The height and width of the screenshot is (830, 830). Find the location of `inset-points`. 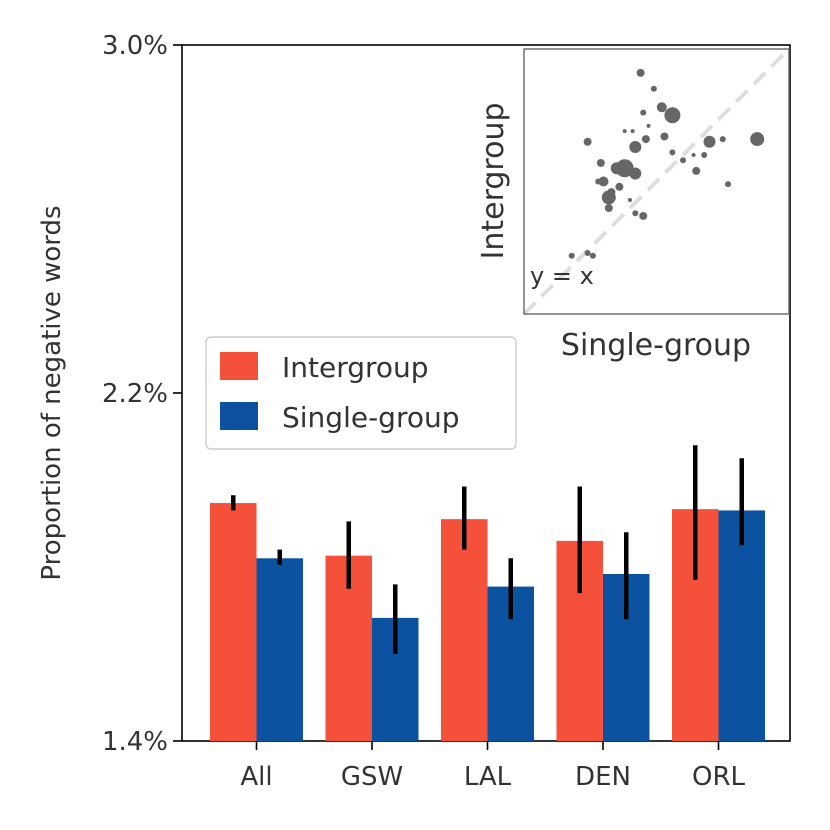

inset-points is located at coordinates (666, 163).